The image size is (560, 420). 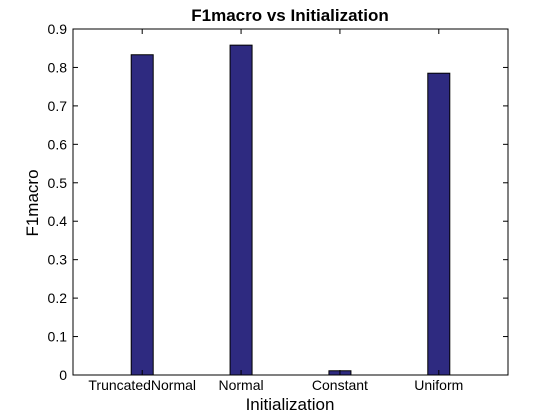 I want to click on x-tick-label-2: Constant, so click(x=340, y=385).